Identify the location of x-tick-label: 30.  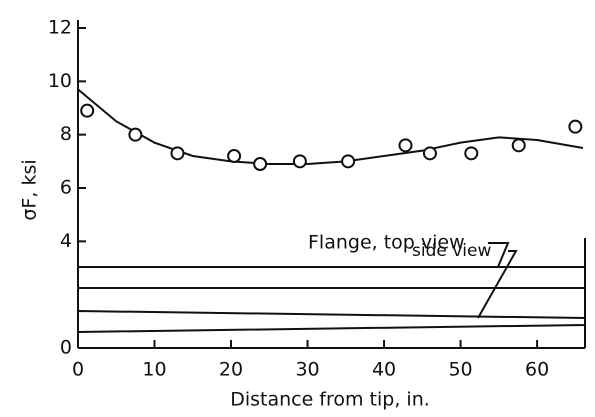
(307, 370).